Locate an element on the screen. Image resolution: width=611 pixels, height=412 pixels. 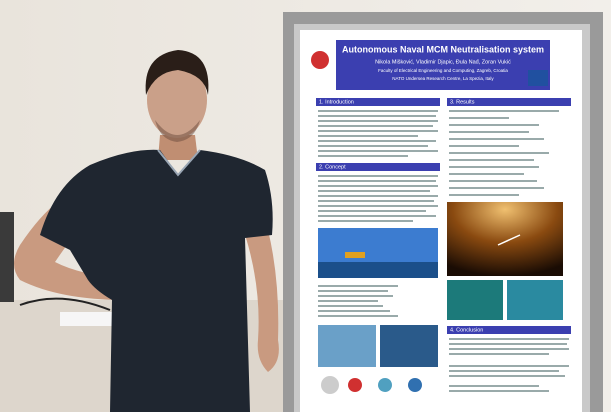
section-title: 2. Concept is located at coordinates (332, 167).